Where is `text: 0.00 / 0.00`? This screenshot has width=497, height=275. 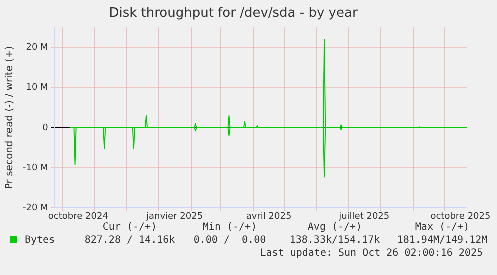
text: 0.00 / 0.00 is located at coordinates (230, 240).